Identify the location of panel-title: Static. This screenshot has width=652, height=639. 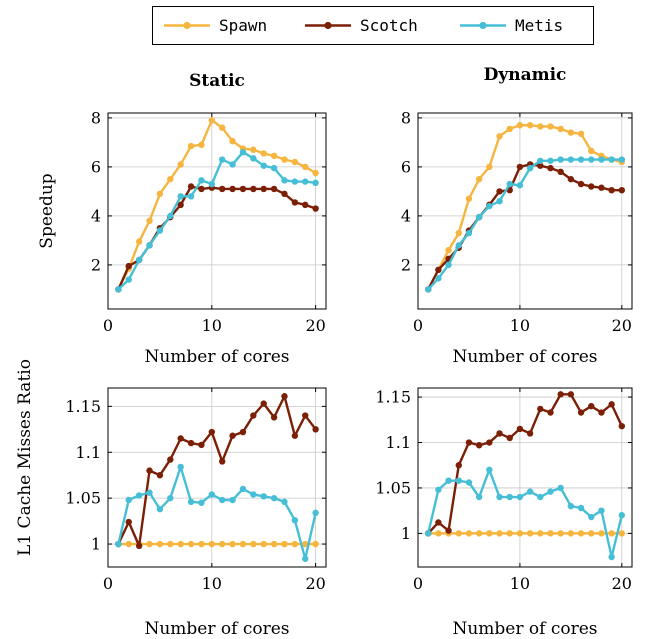
(217, 81).